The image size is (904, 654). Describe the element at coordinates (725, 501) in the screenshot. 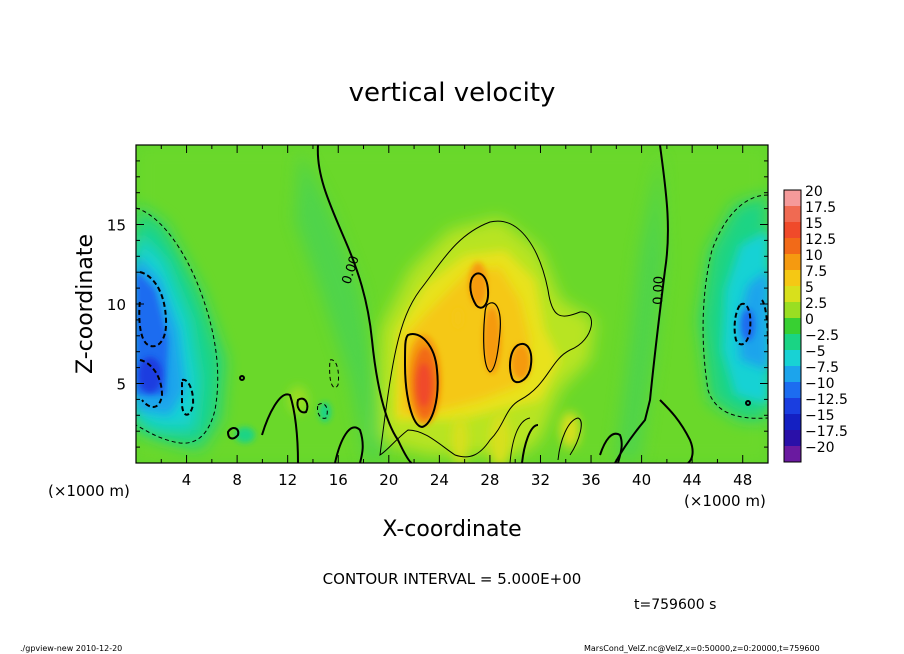

I see `x-unit-label-right: (×1000 m)` at that location.